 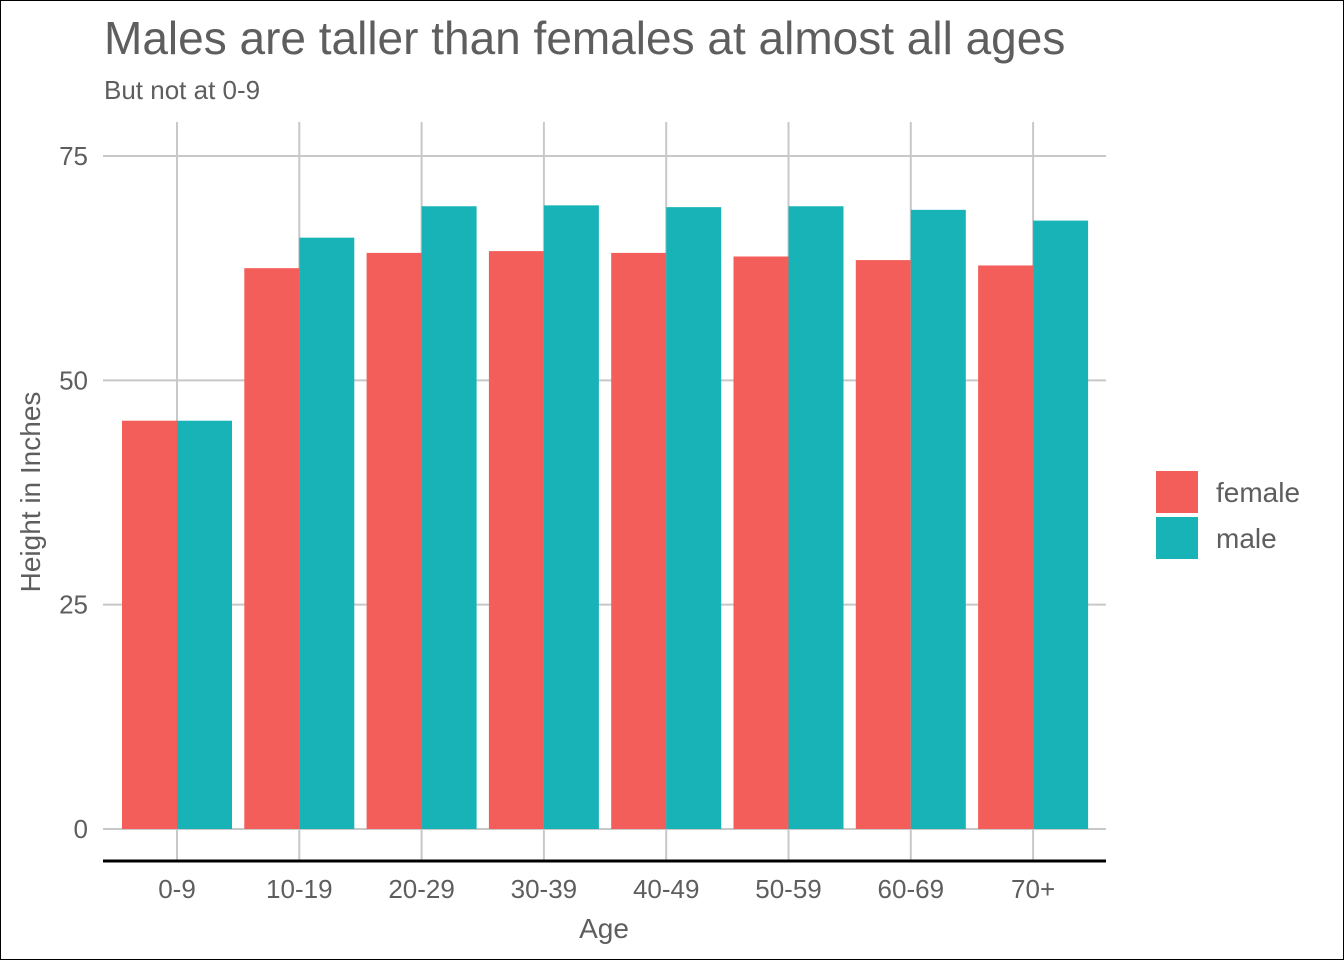 What do you see at coordinates (1177, 538) in the screenshot?
I see `legend-swatch-male` at bounding box center [1177, 538].